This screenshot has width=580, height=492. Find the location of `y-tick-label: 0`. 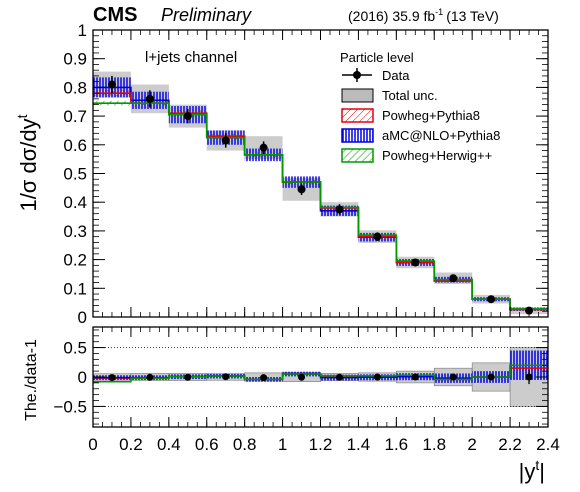

y-tick-label: 0 is located at coordinates (82, 317).